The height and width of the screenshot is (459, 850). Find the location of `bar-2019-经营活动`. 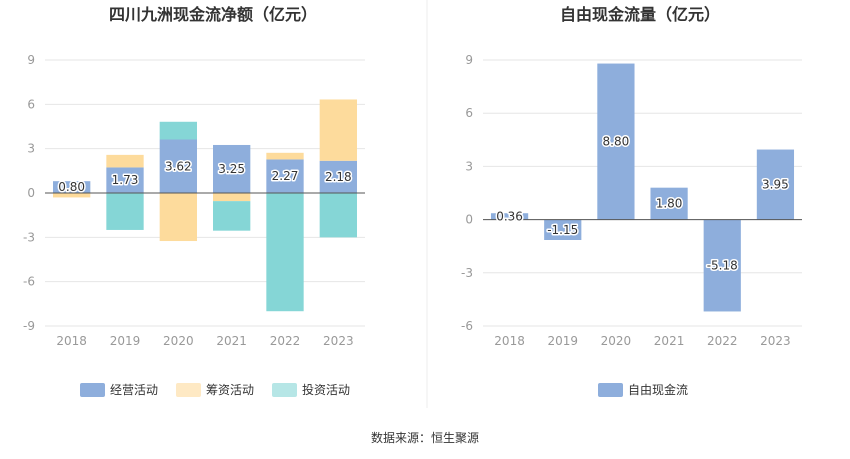

bar-2019-经营活动 is located at coordinates (125, 180).